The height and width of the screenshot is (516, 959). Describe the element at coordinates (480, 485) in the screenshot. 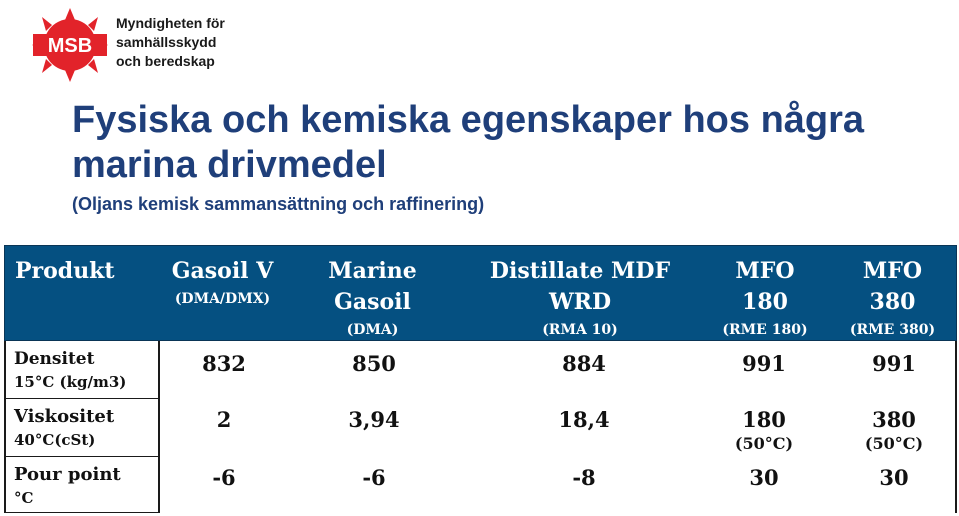

I see `table-row: Pour point °C -6 -6 -8 30 30` at that location.